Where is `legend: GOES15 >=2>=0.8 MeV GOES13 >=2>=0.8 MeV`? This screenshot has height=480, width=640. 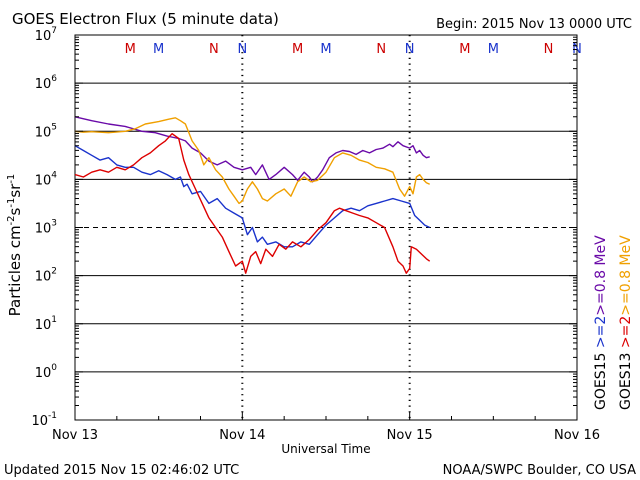
legend: GOES15 >=2>=0.8 MeV GOES13 >=2>=0.8 MeV is located at coordinates (613, 322).